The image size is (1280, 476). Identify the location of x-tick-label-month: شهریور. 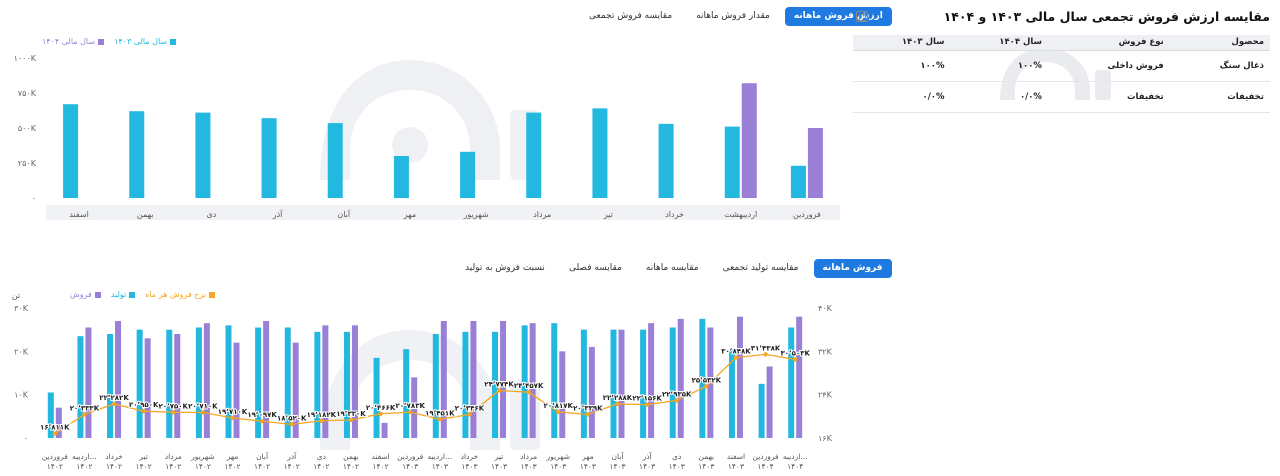
(202, 456).